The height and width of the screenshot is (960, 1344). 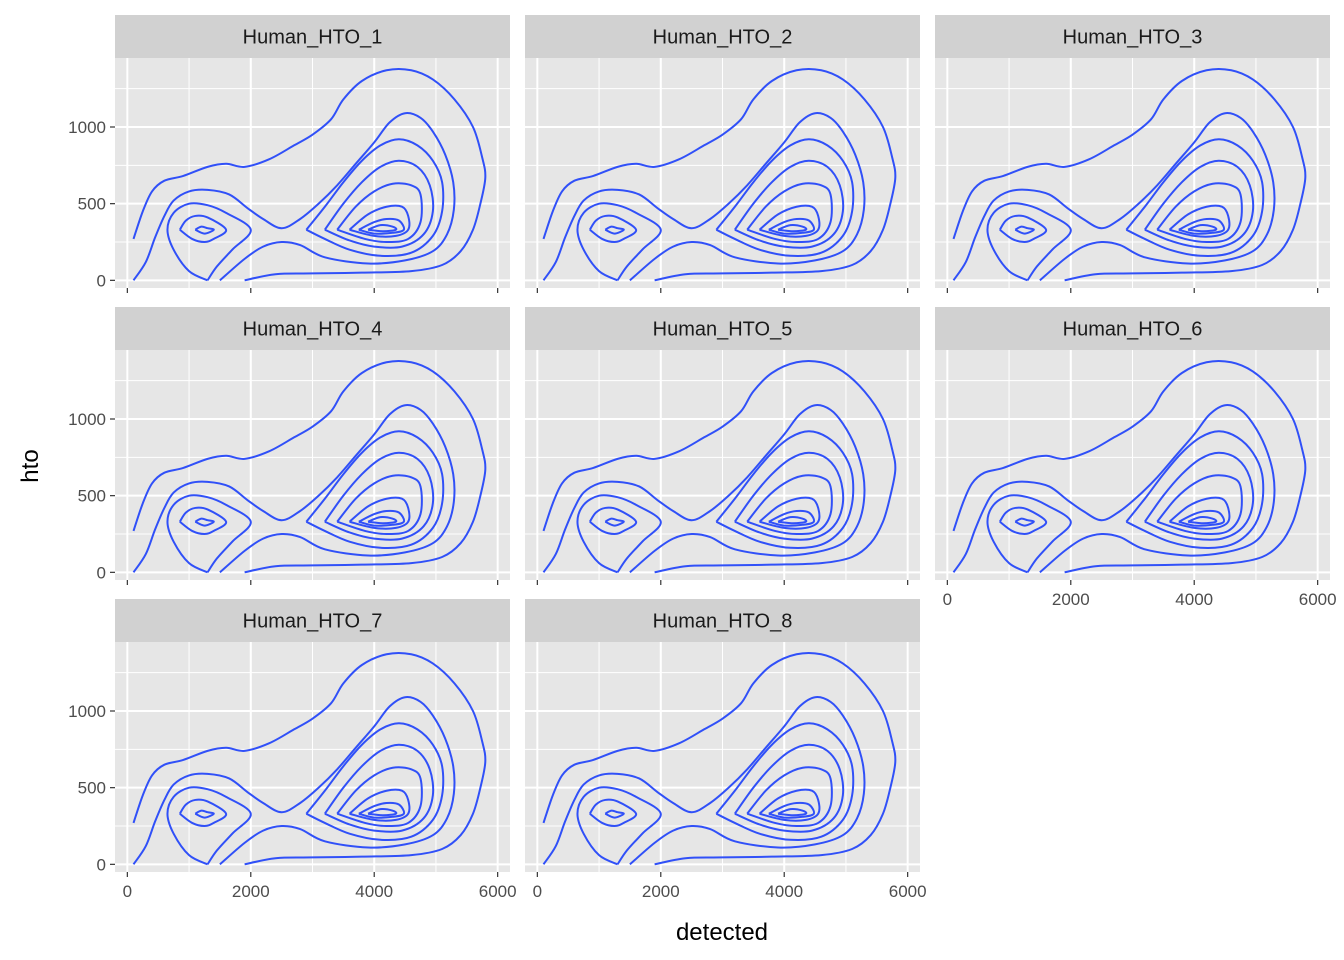 I want to click on facet-panel: Human_HTO_8, so click(x=722, y=735).